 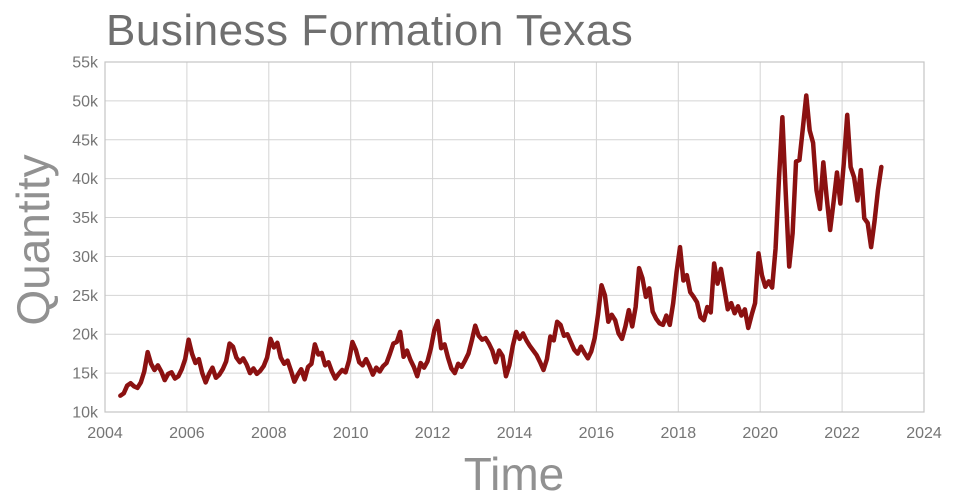 I want to click on y-tick-label: 45k, so click(x=85, y=140).